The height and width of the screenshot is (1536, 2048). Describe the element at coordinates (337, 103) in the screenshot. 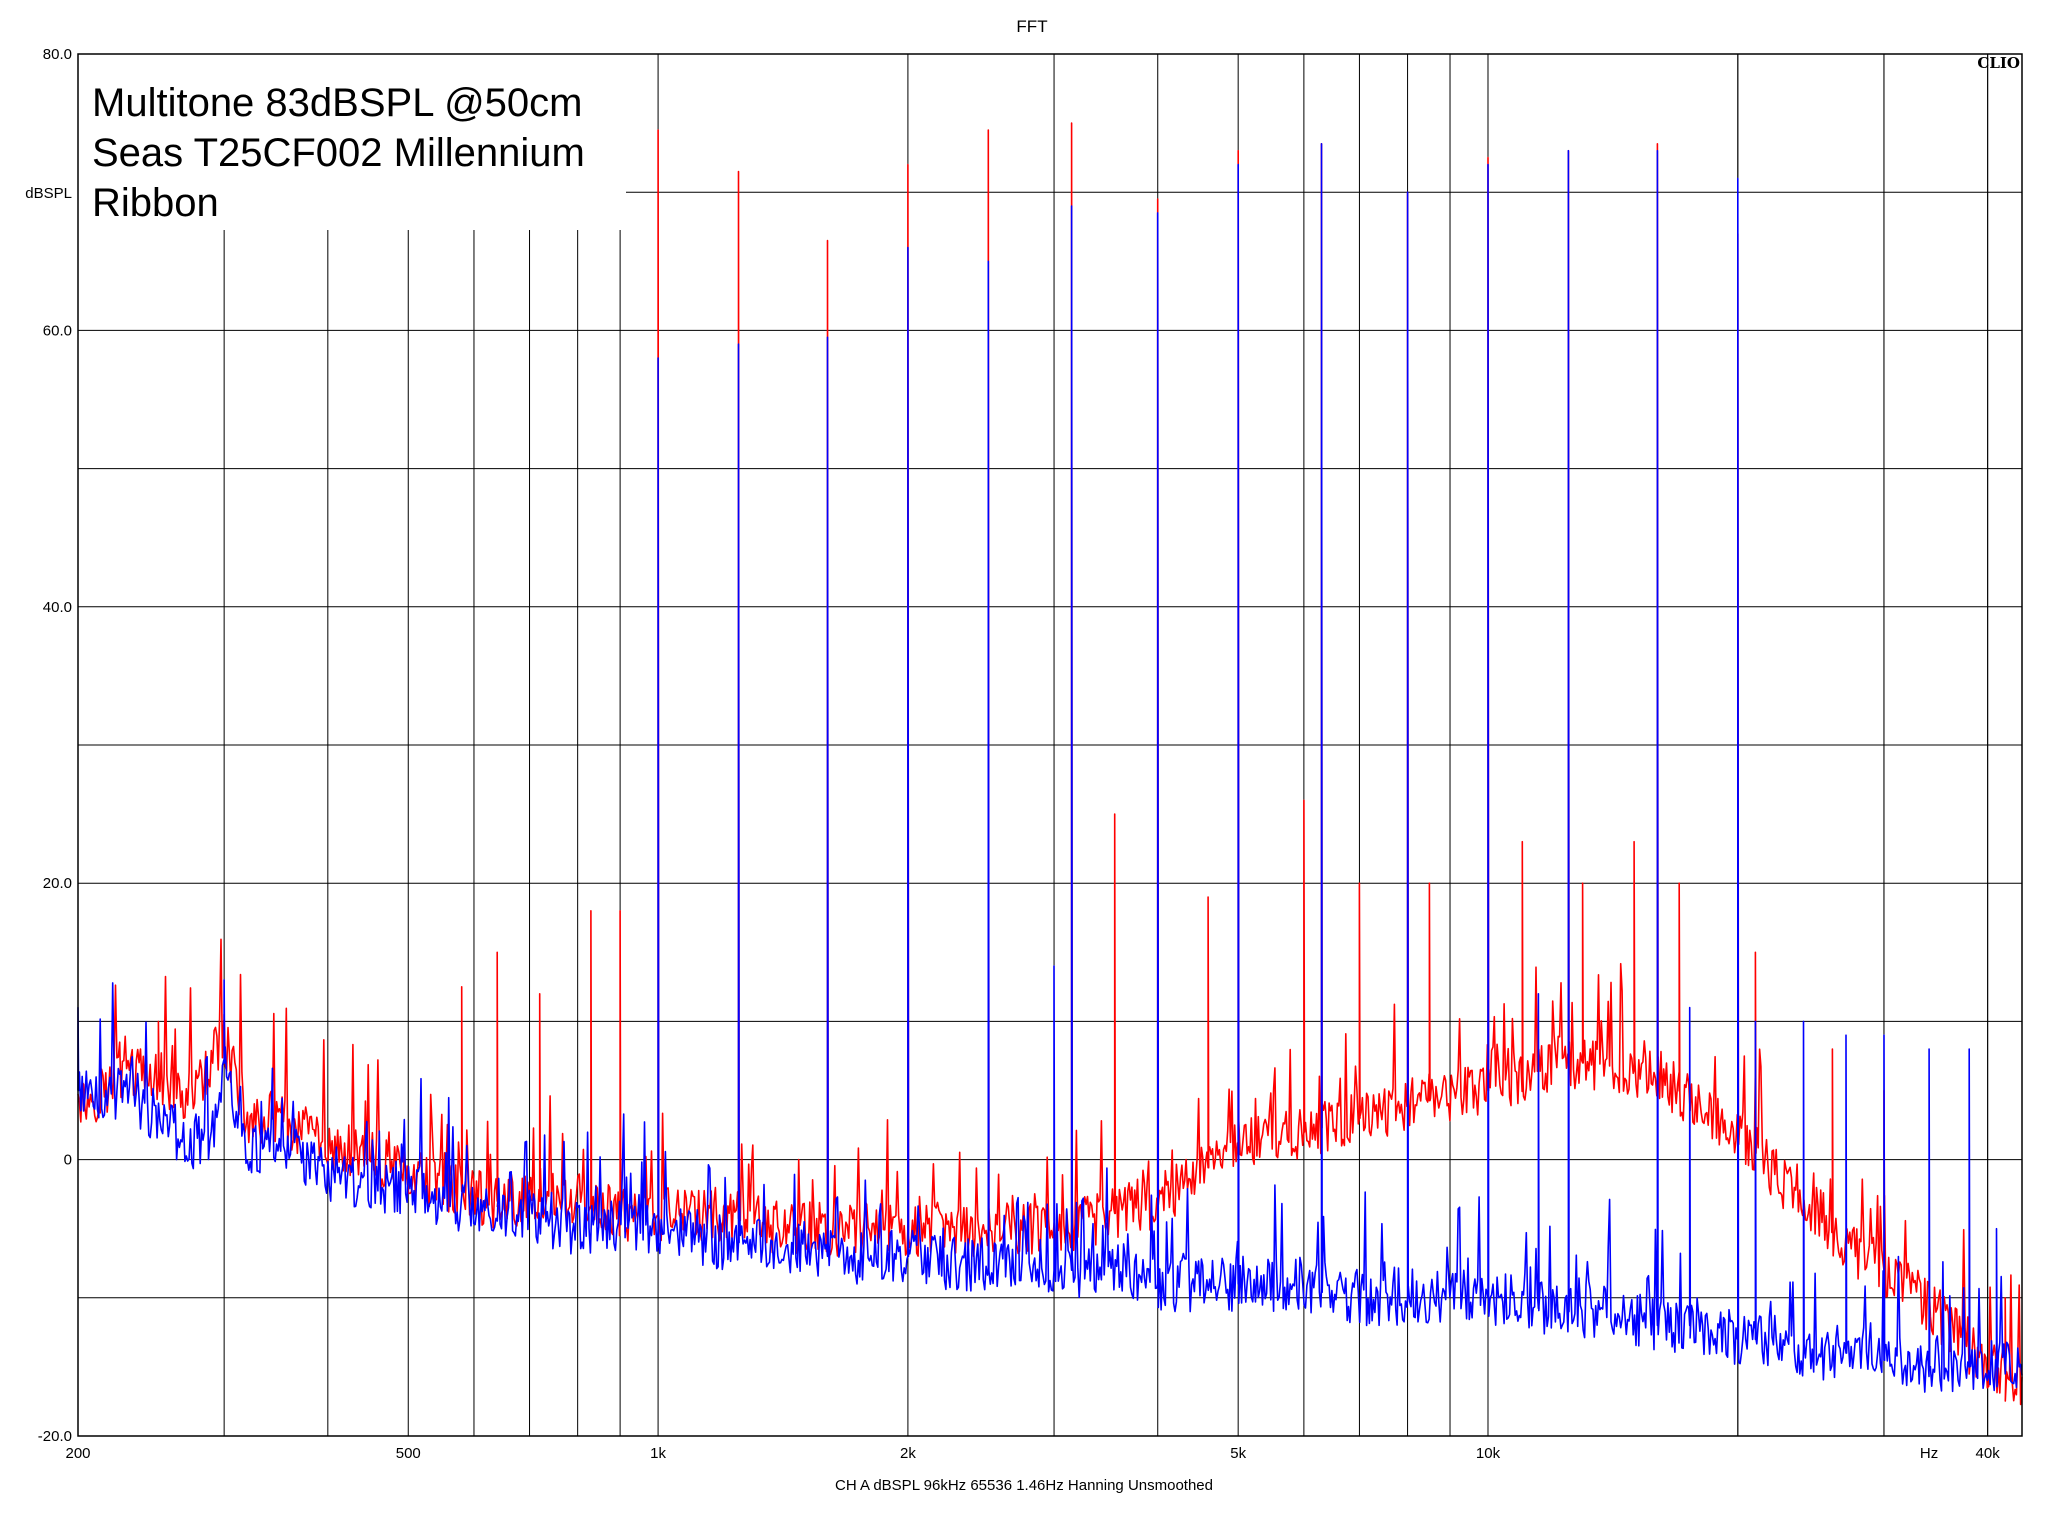

I see `legend-line-title: Multitone 83dBSPL @50cm` at that location.